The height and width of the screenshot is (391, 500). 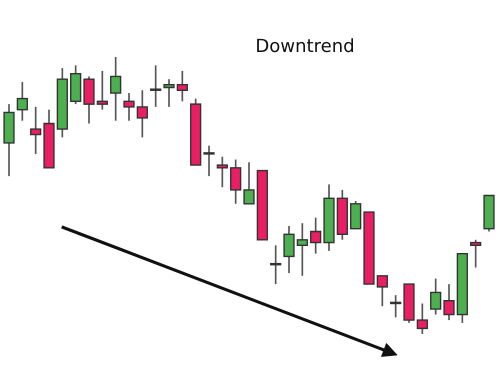 What do you see at coordinates (305, 45) in the screenshot?
I see `chart-title: Downtrend` at bounding box center [305, 45].